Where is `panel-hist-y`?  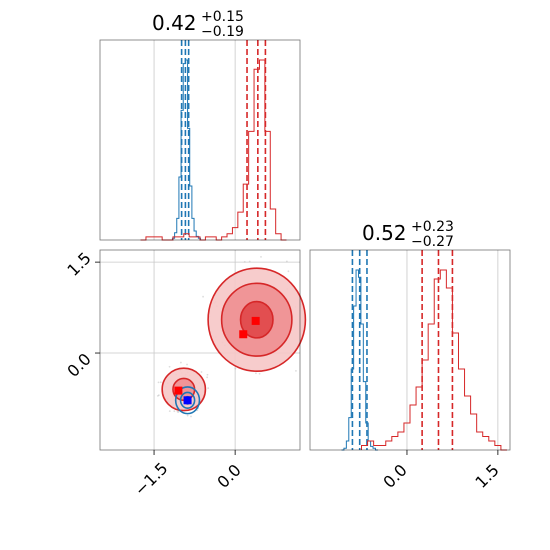
panel-hist-y is located at coordinates (410, 352).